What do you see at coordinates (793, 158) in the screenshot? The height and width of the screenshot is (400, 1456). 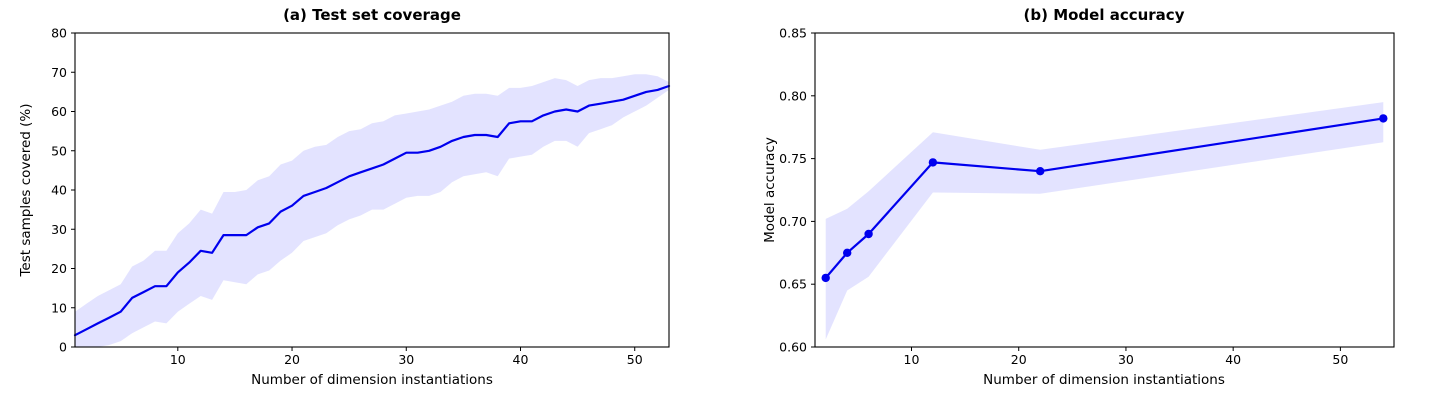 I see `y-tick-label: 0.75` at bounding box center [793, 158].